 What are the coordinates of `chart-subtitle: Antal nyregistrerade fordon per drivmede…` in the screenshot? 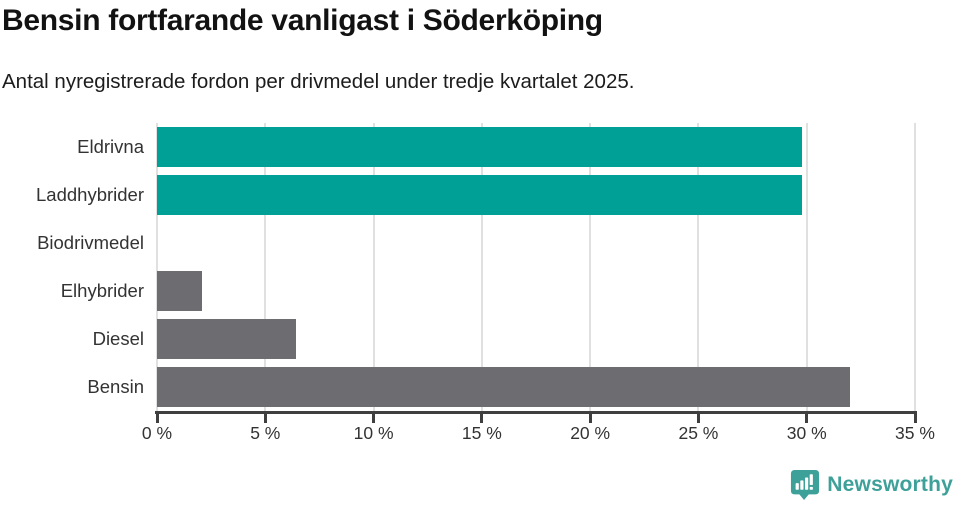 It's located at (318, 81).